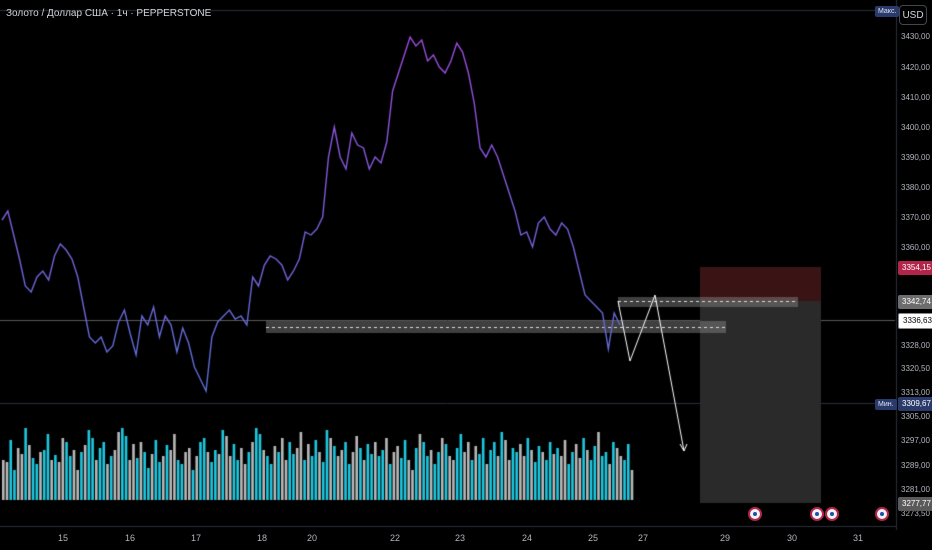 The image size is (932, 550). I want to click on entry-price-tag: 3342,74, so click(915, 302).